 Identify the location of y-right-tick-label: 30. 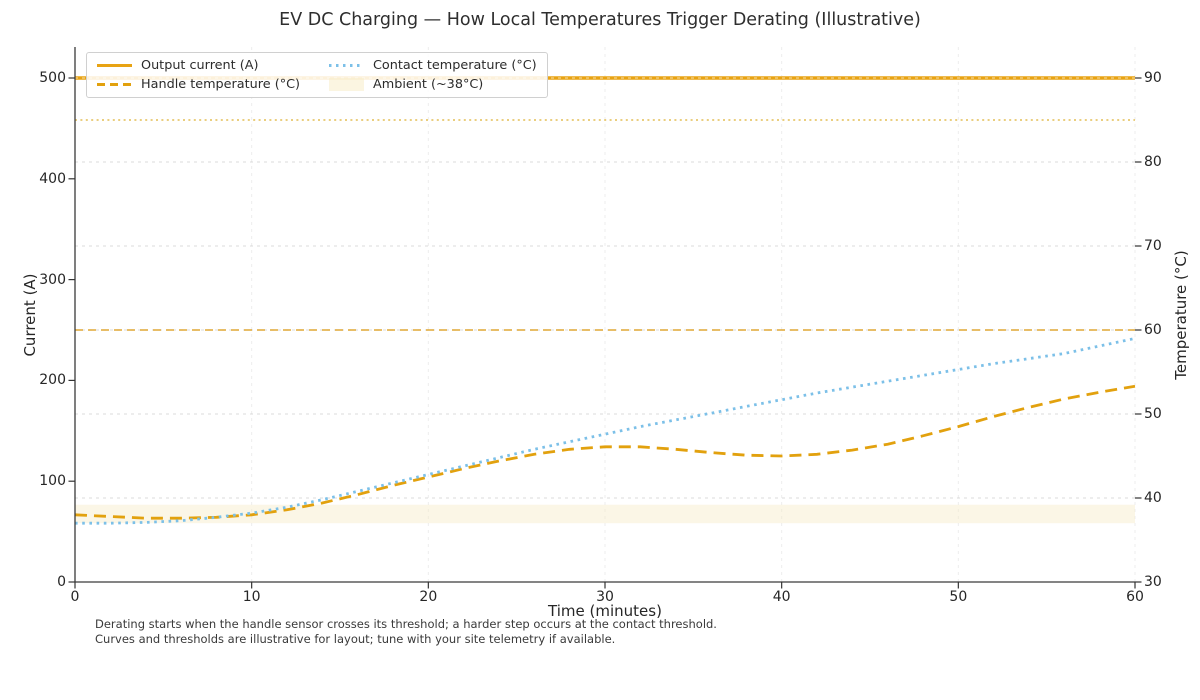
(1153, 582).